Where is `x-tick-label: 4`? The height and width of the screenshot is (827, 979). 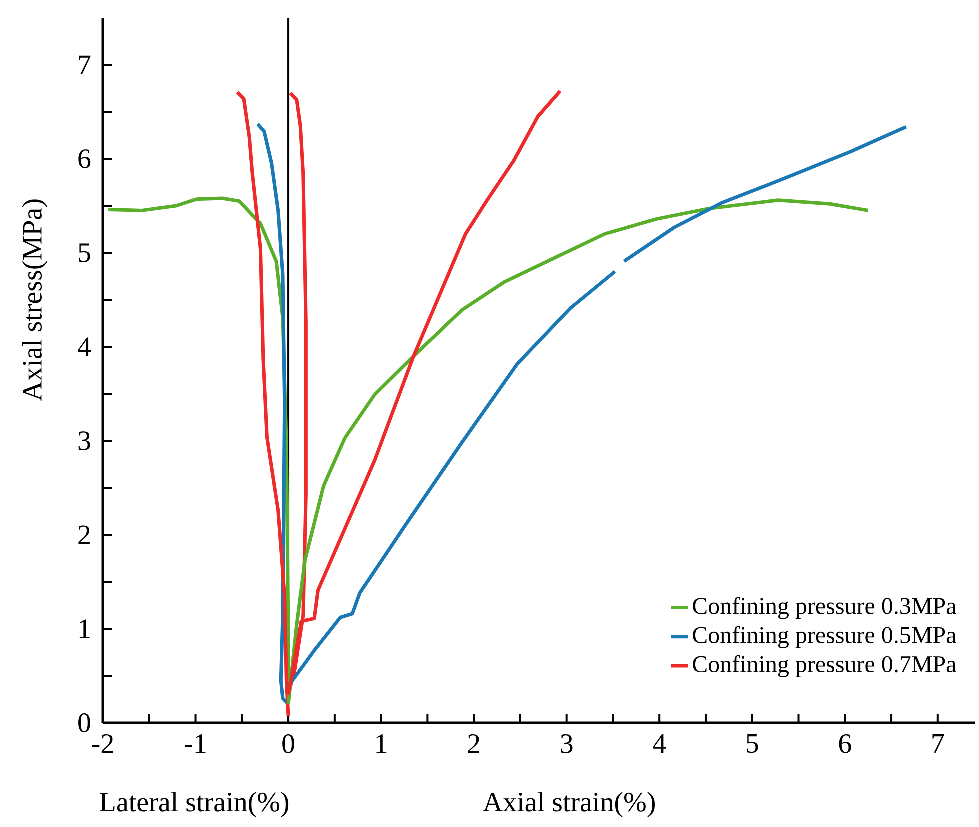 x-tick-label: 4 is located at coordinates (659, 743).